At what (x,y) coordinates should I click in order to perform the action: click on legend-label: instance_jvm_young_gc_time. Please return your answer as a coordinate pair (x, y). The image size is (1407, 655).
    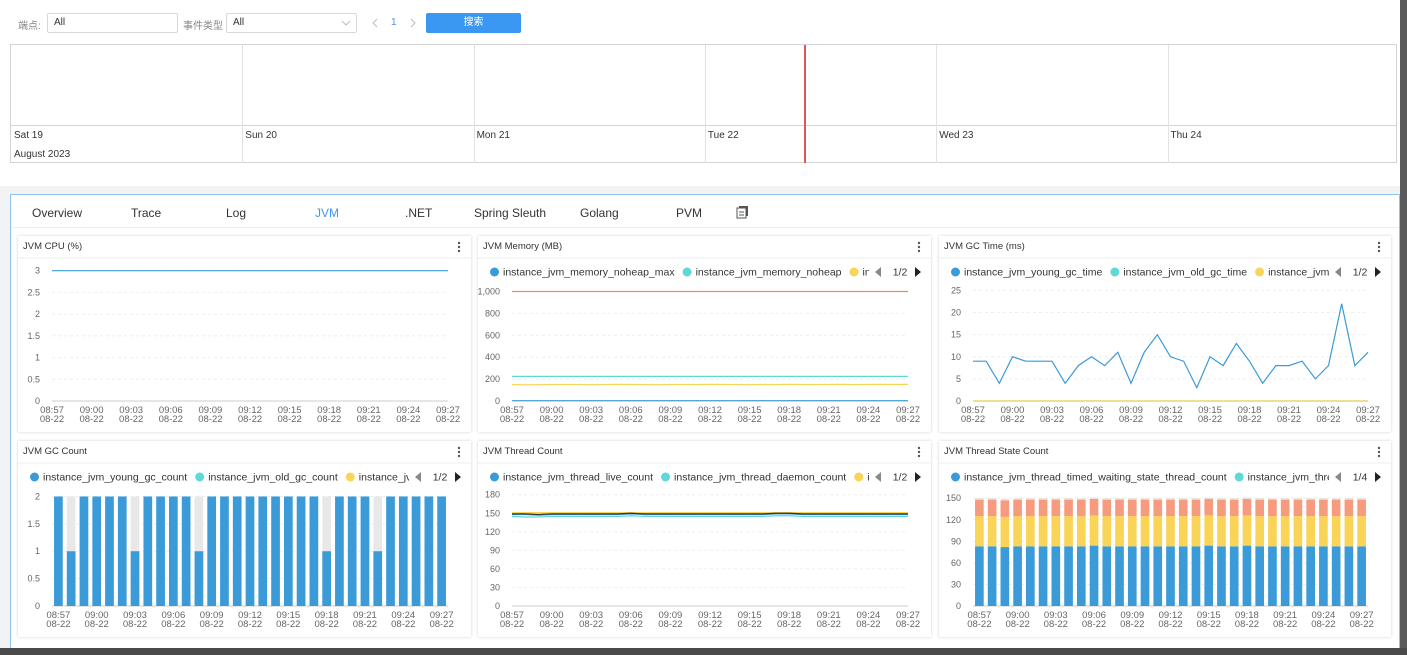
    Looking at the image, I should click on (1033, 273).